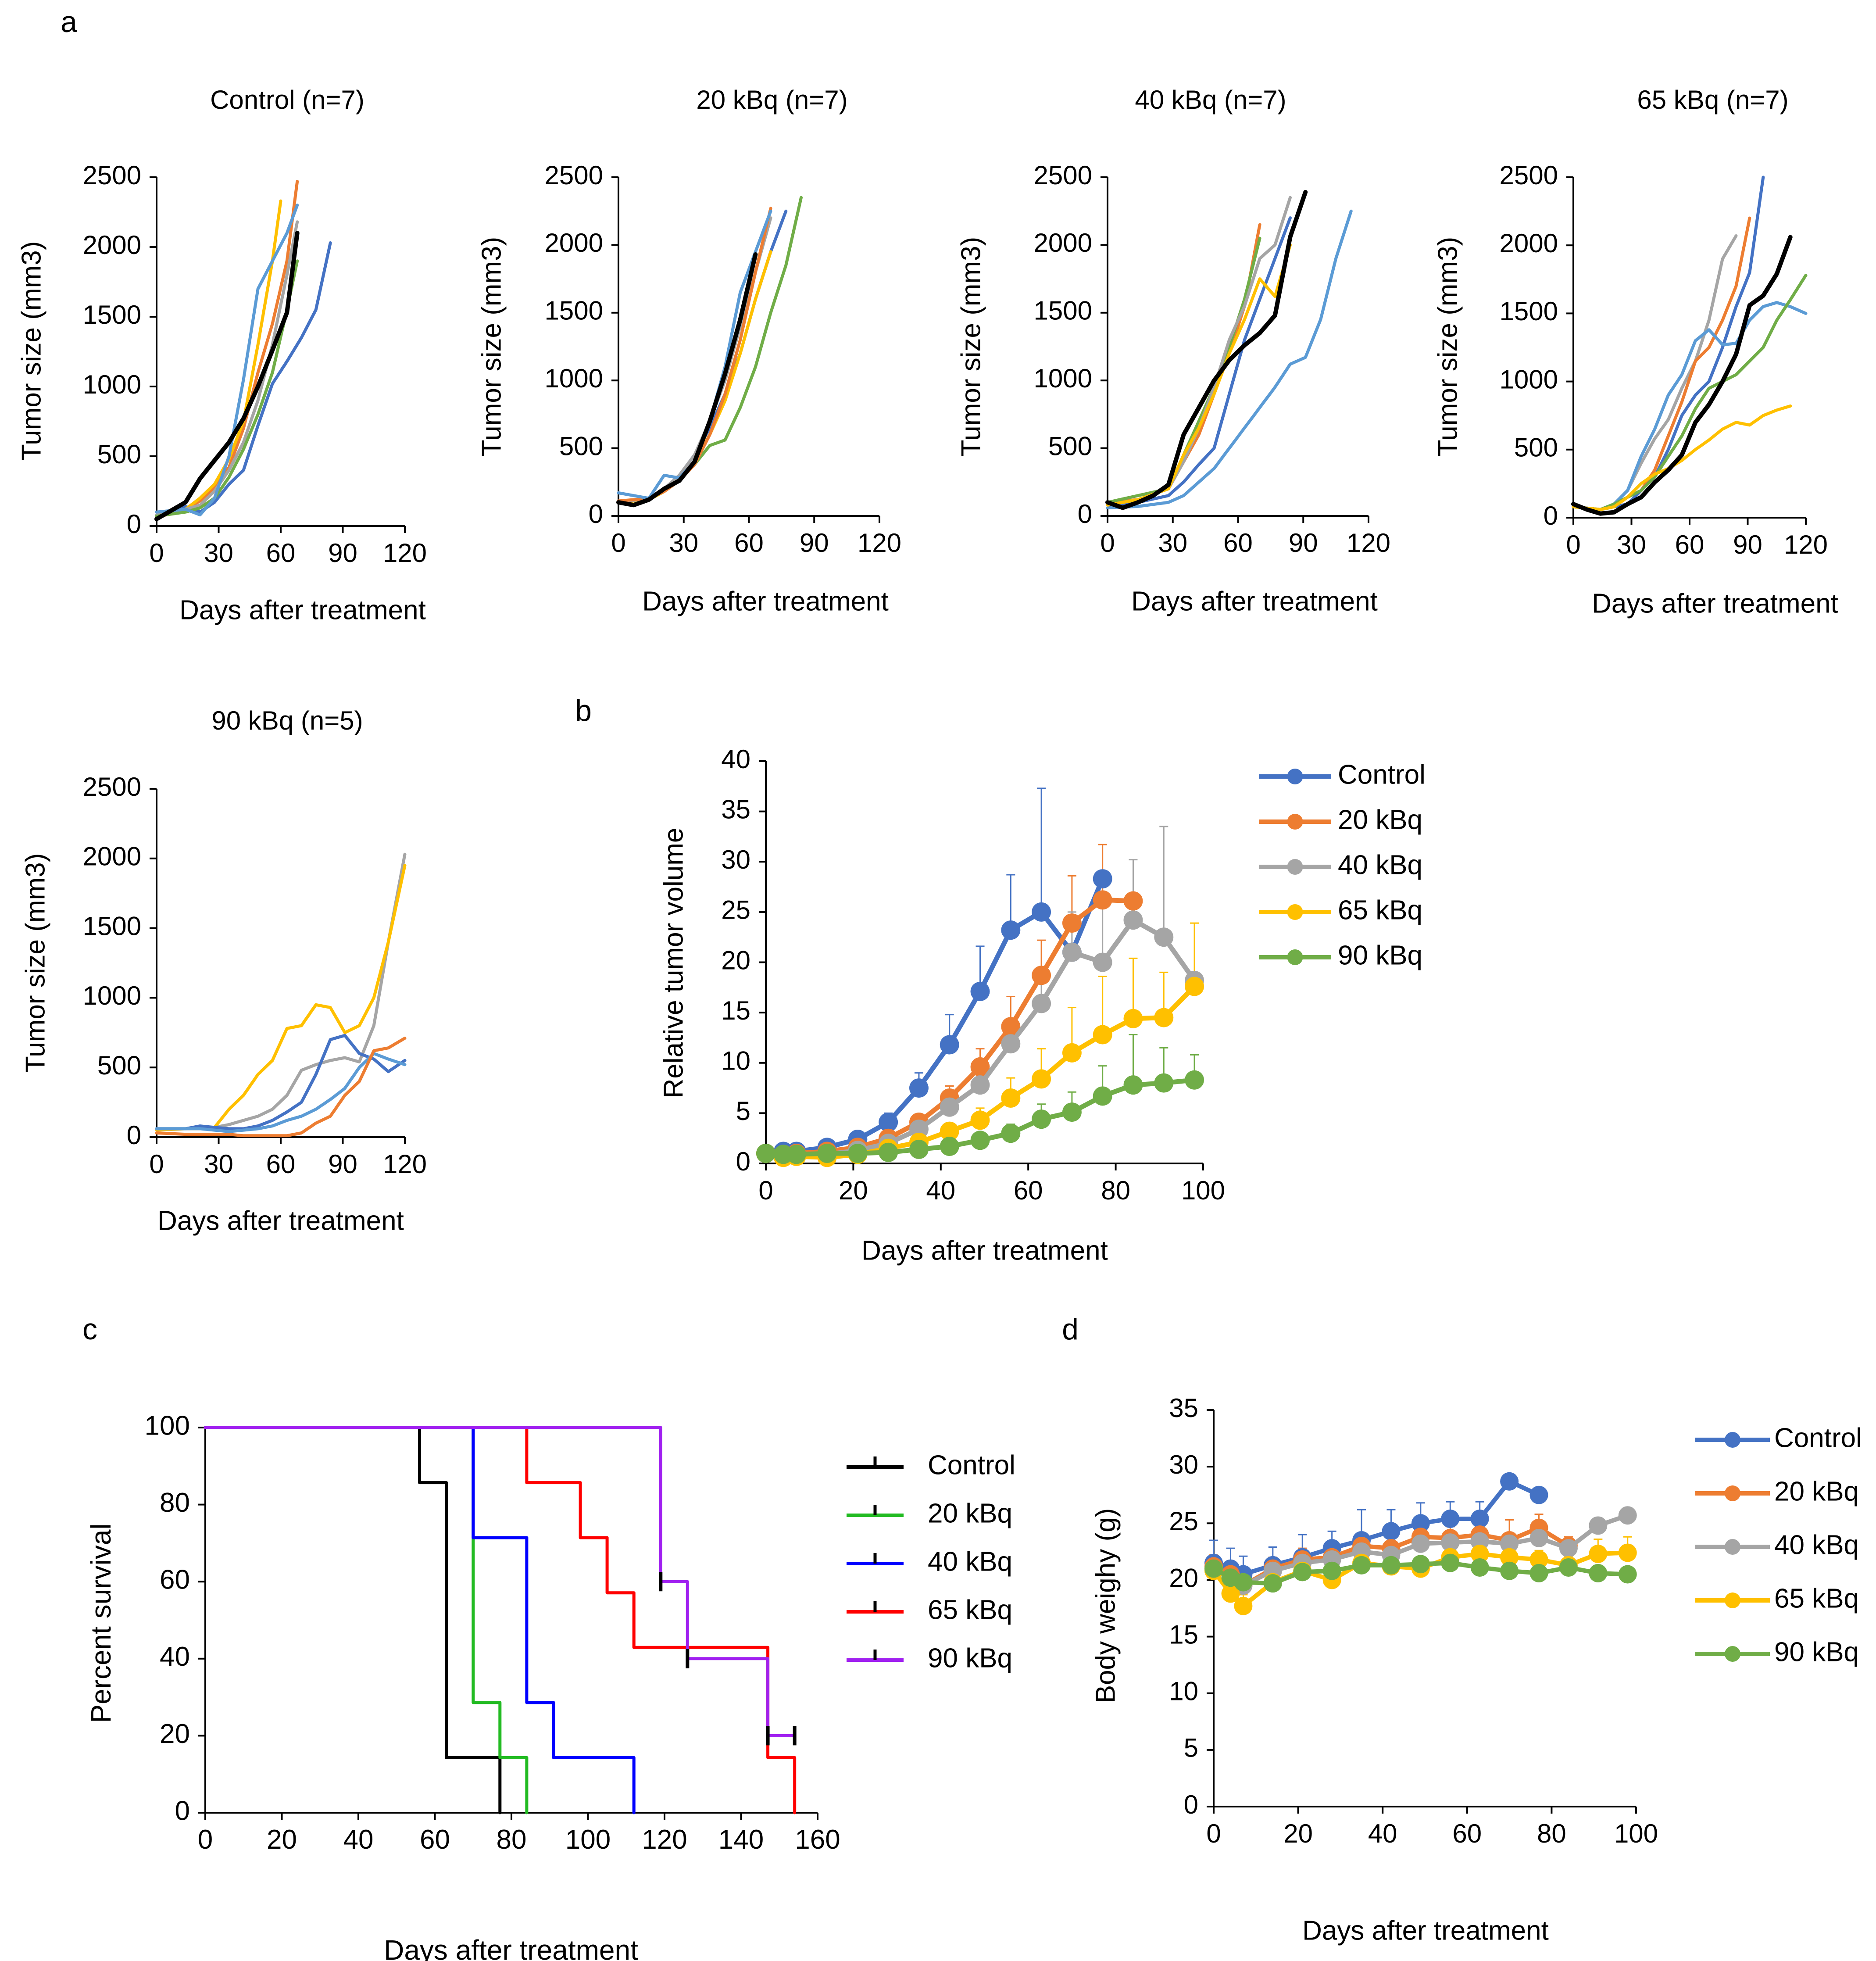 The image size is (1876, 1961). I want to click on panel-label: b, so click(583, 710).